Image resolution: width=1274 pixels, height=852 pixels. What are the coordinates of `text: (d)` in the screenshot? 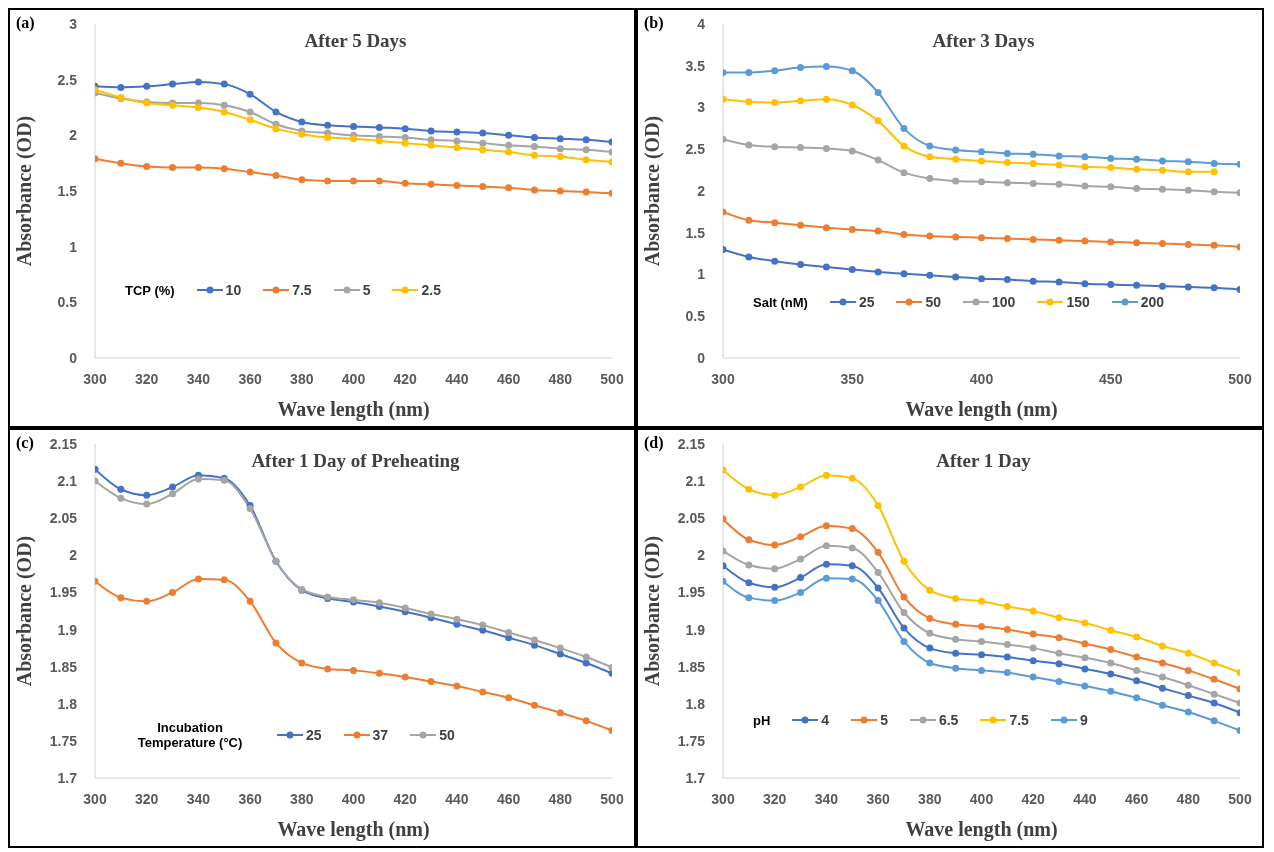 It's located at (654, 443).